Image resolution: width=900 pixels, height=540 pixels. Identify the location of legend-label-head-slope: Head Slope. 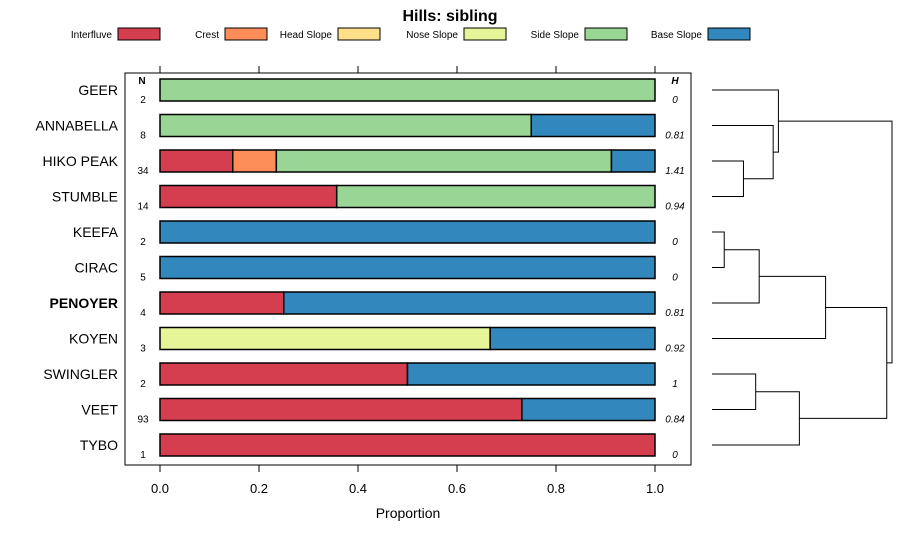
(306, 35).